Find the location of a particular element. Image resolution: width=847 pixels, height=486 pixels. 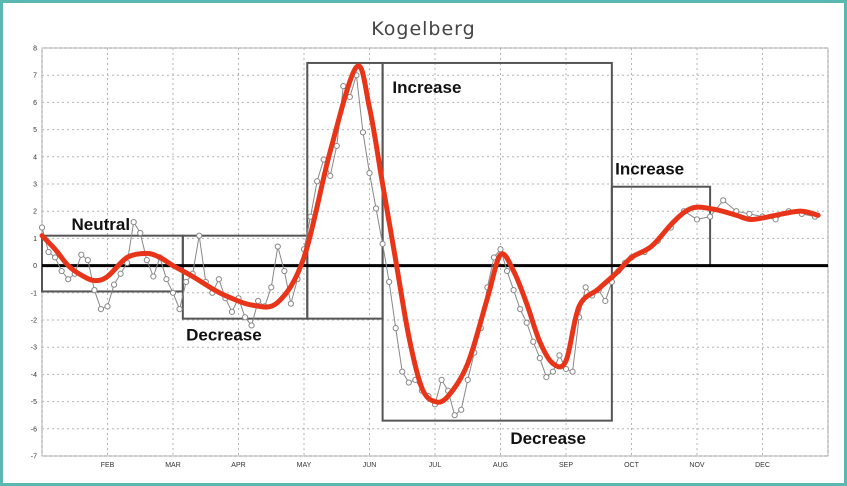

x-tick-labels: FEB MAR APR MAY JUN JUL AUG SEP OCT NOV DEC is located at coordinates (435, 465).